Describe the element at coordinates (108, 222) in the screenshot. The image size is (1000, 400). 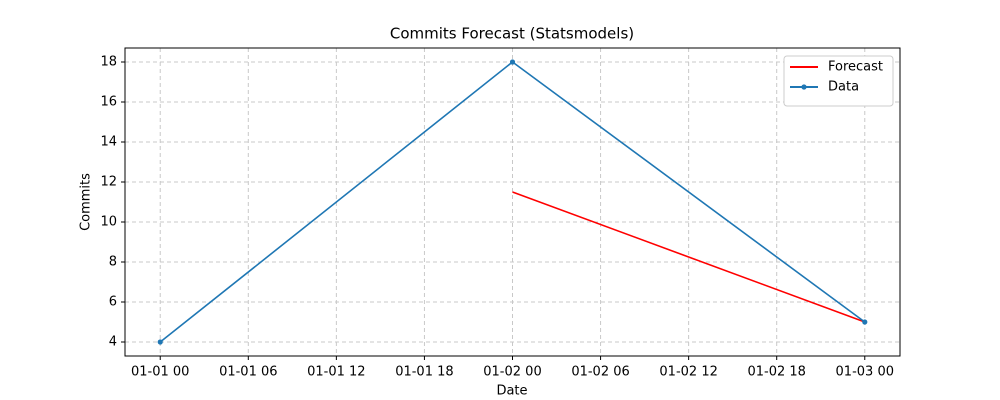
I see `y-tick-label: 10` at that location.